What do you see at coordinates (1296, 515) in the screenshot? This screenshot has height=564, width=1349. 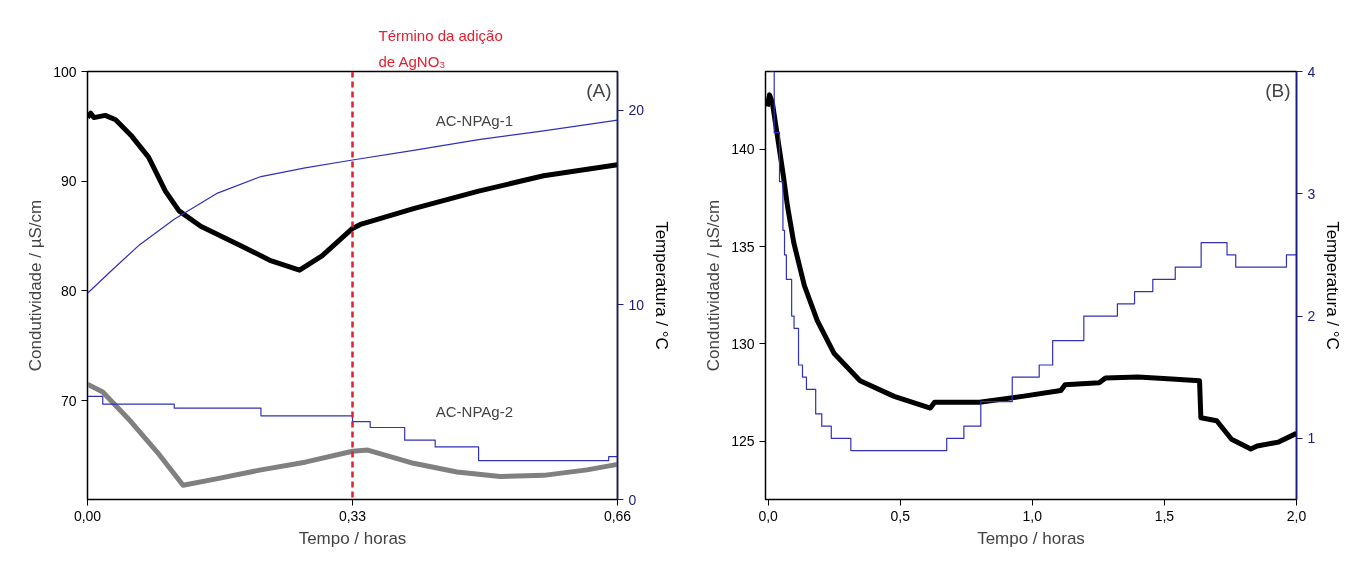 I see `x-tick-label: 2,0` at bounding box center [1296, 515].